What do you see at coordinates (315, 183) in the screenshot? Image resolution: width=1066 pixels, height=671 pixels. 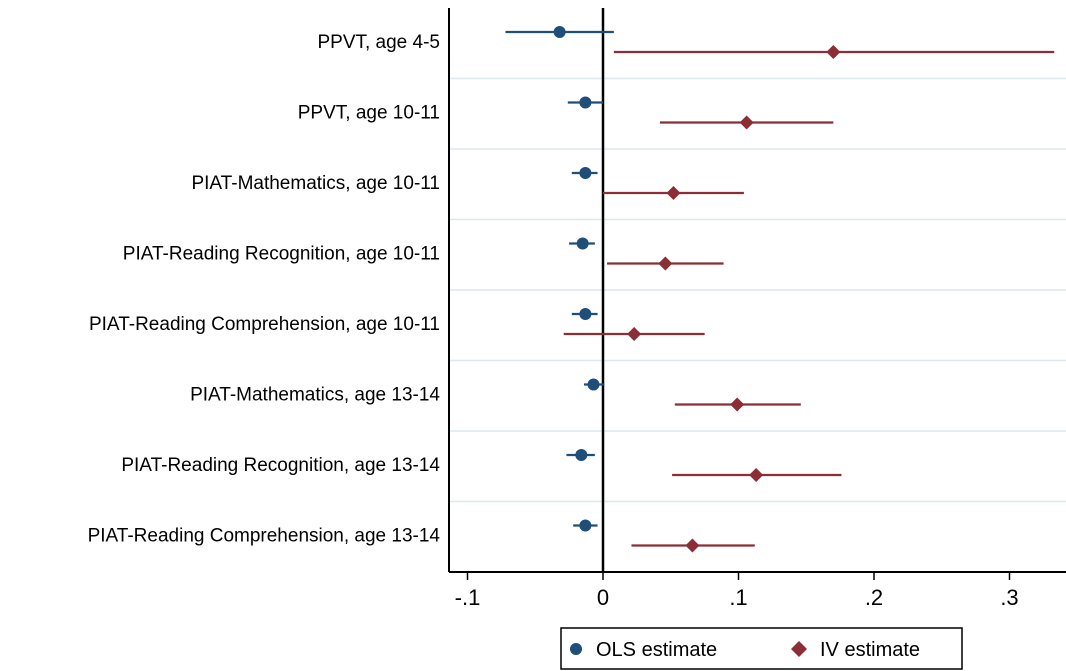 I see `category-label: PIAT-Mathematics, age 10-11` at bounding box center [315, 183].